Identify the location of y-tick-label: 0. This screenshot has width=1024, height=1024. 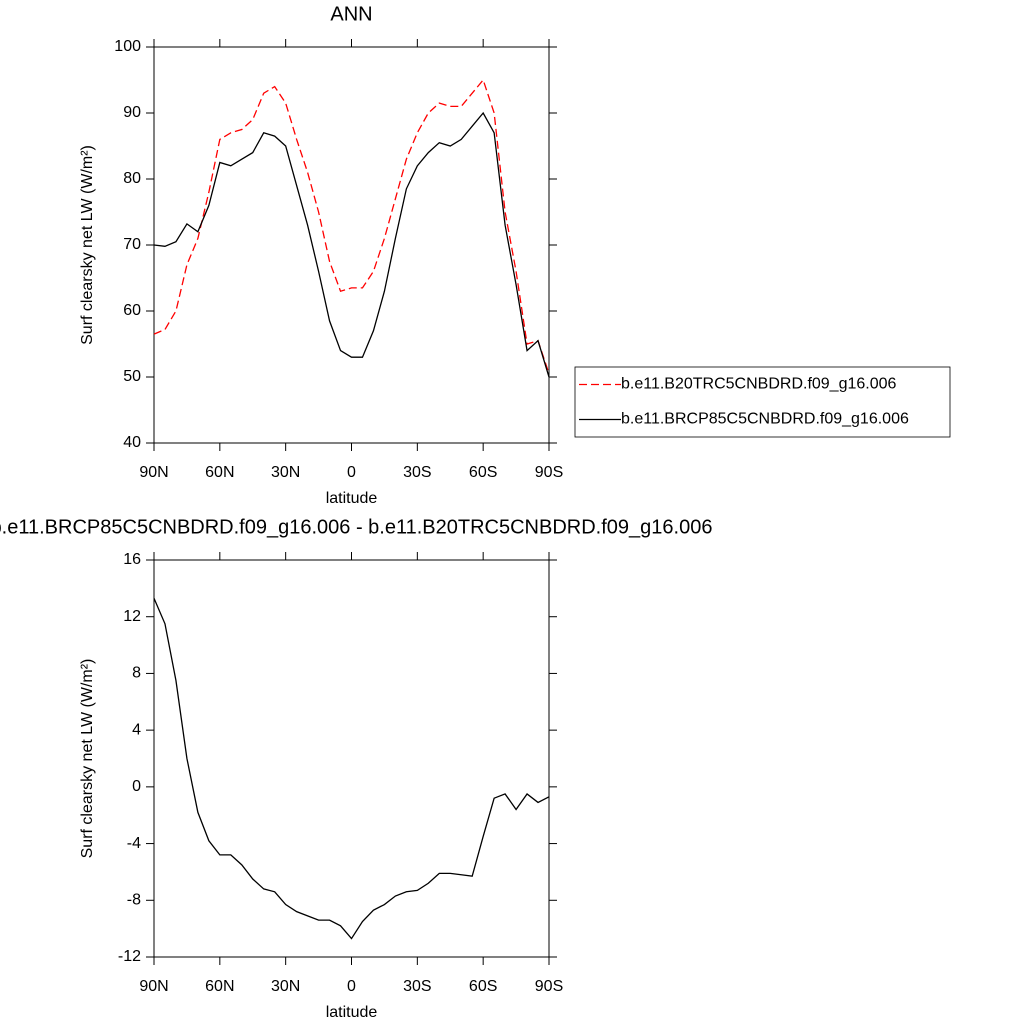
(136, 786).